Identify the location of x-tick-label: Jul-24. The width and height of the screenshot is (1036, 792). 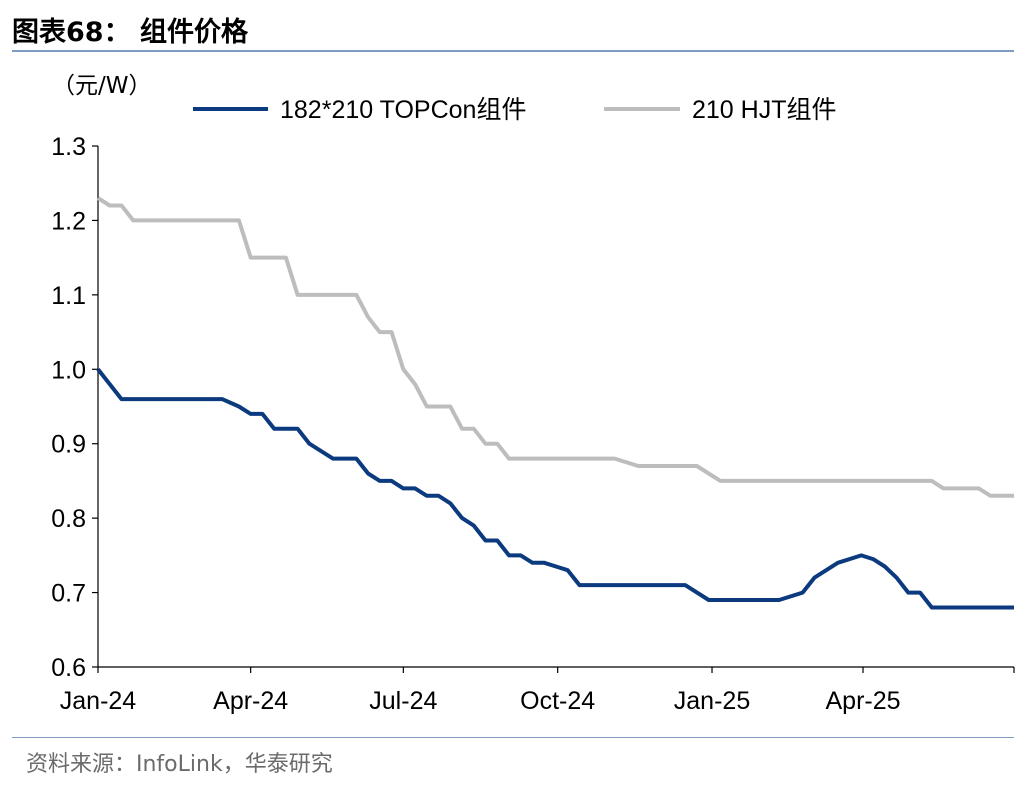
(403, 701).